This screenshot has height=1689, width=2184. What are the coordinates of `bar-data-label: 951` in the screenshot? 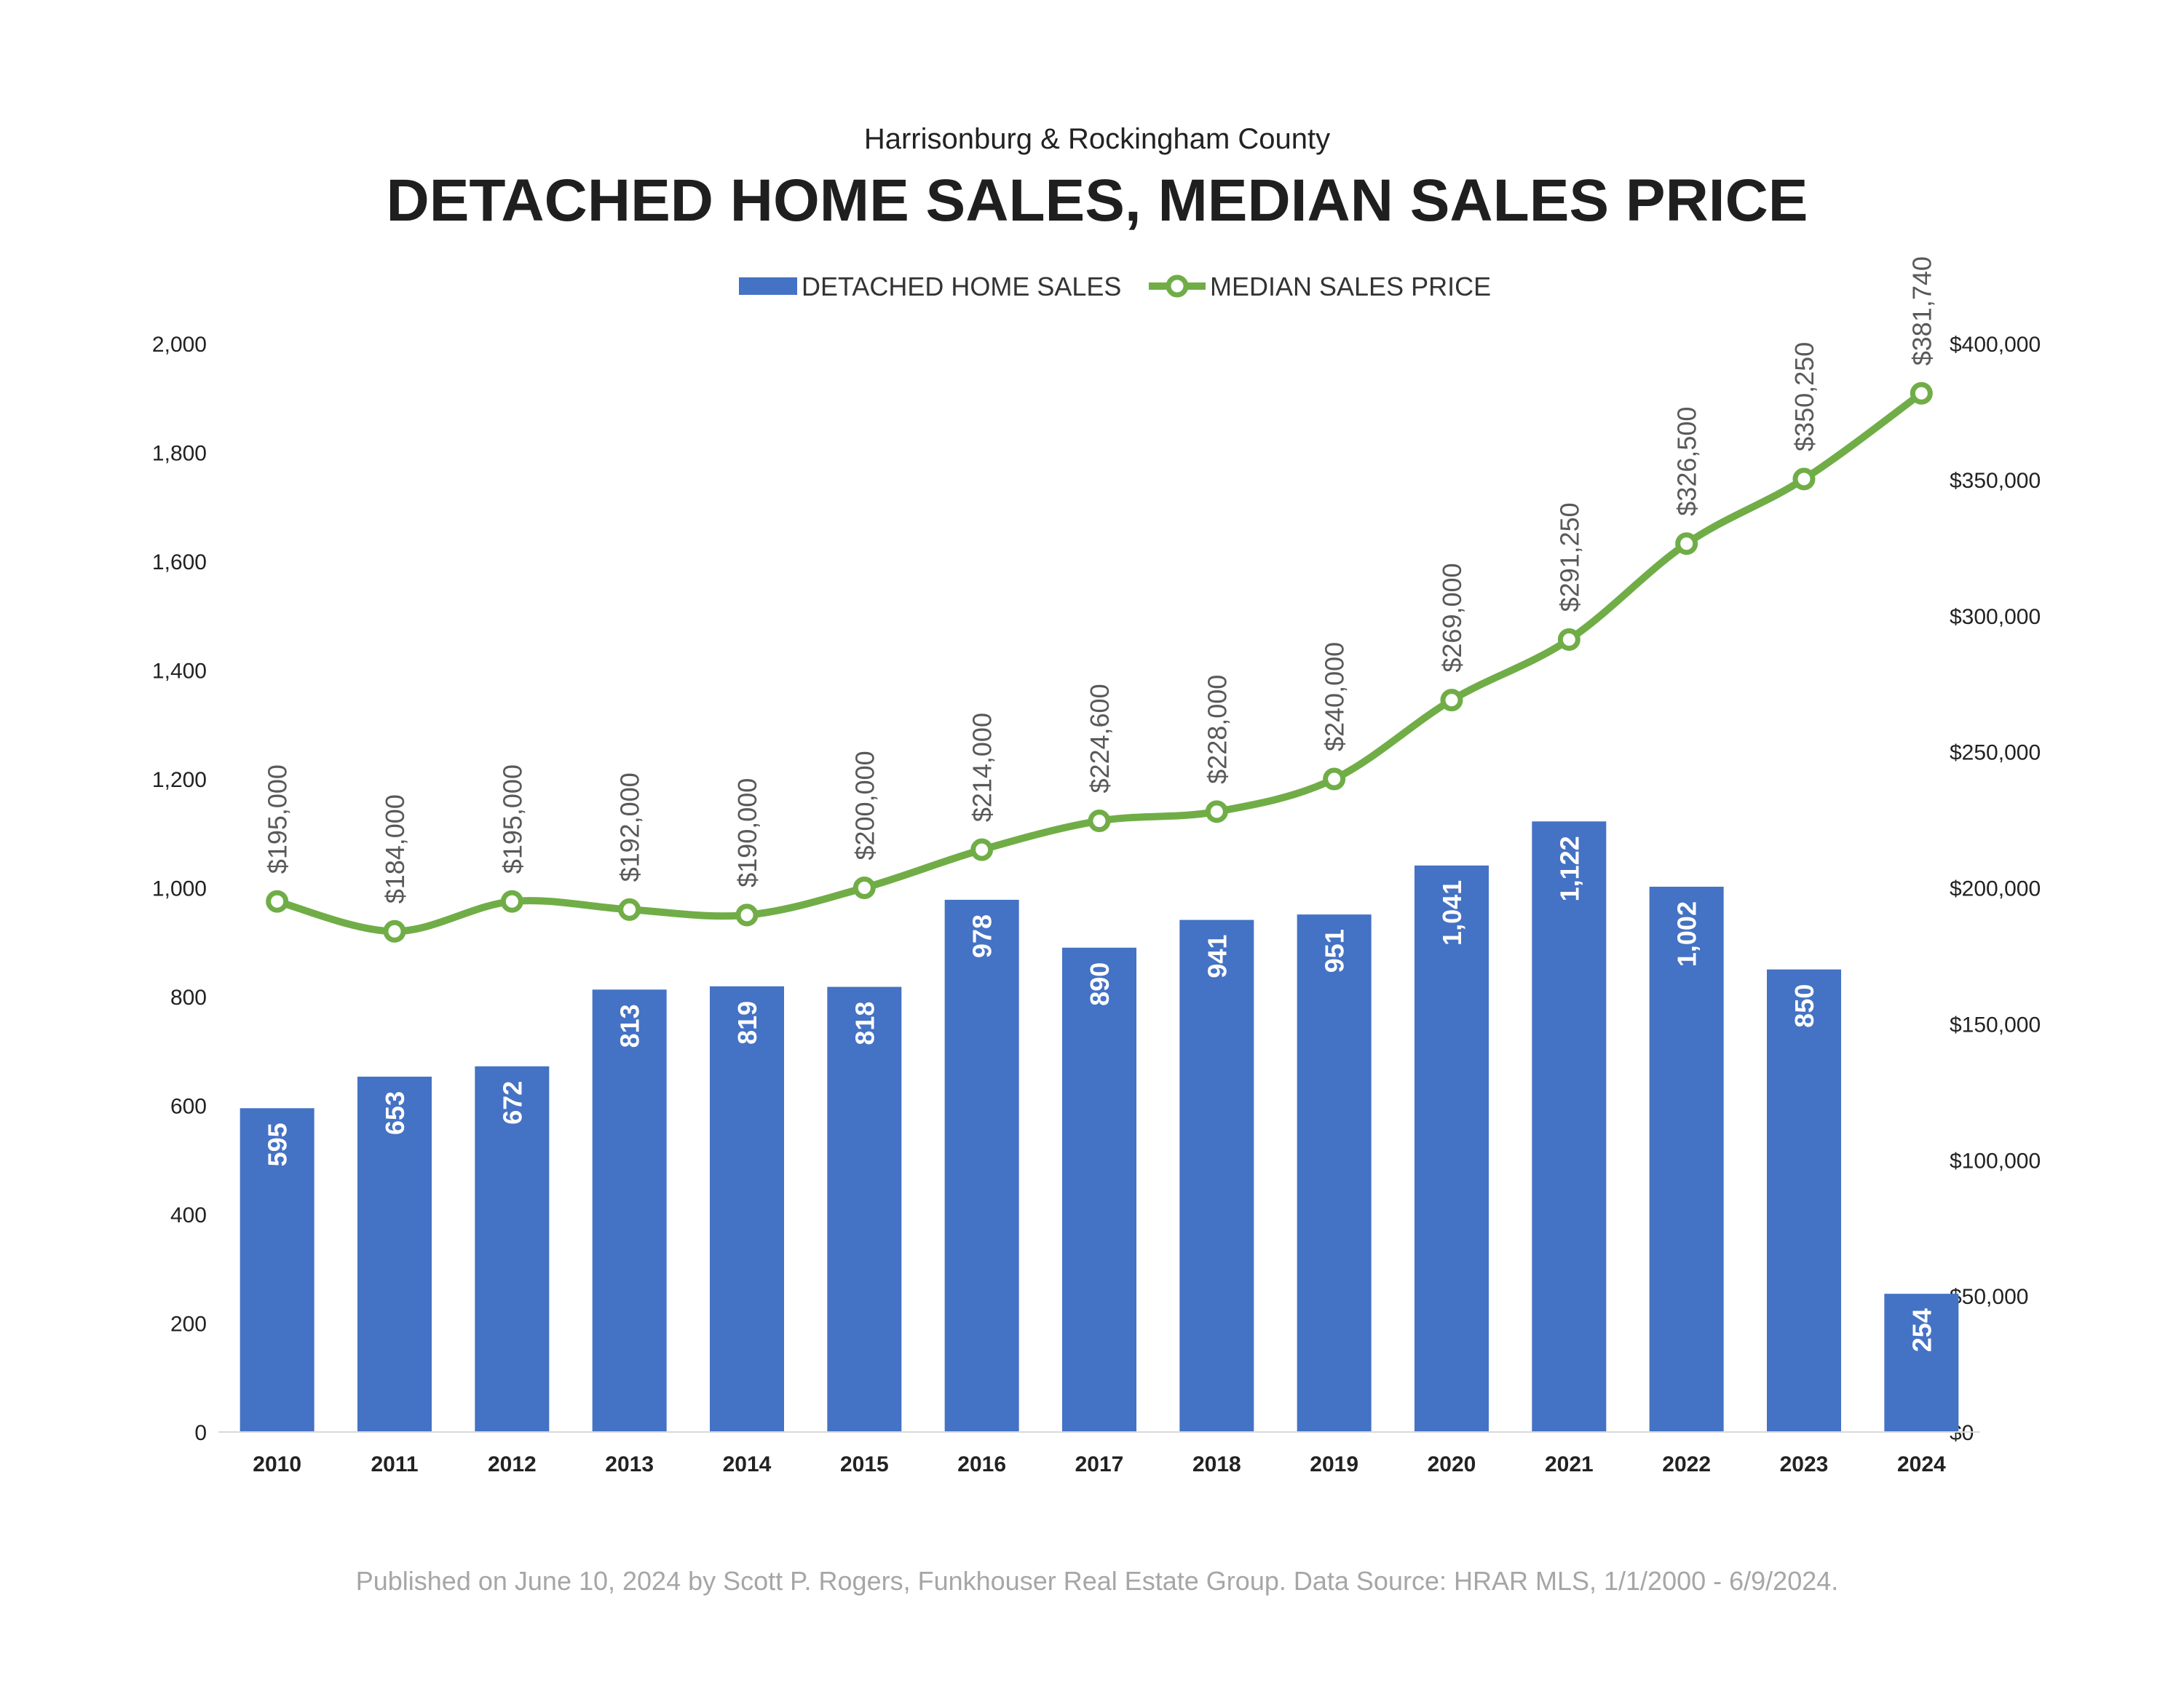 It's located at (1335, 951).